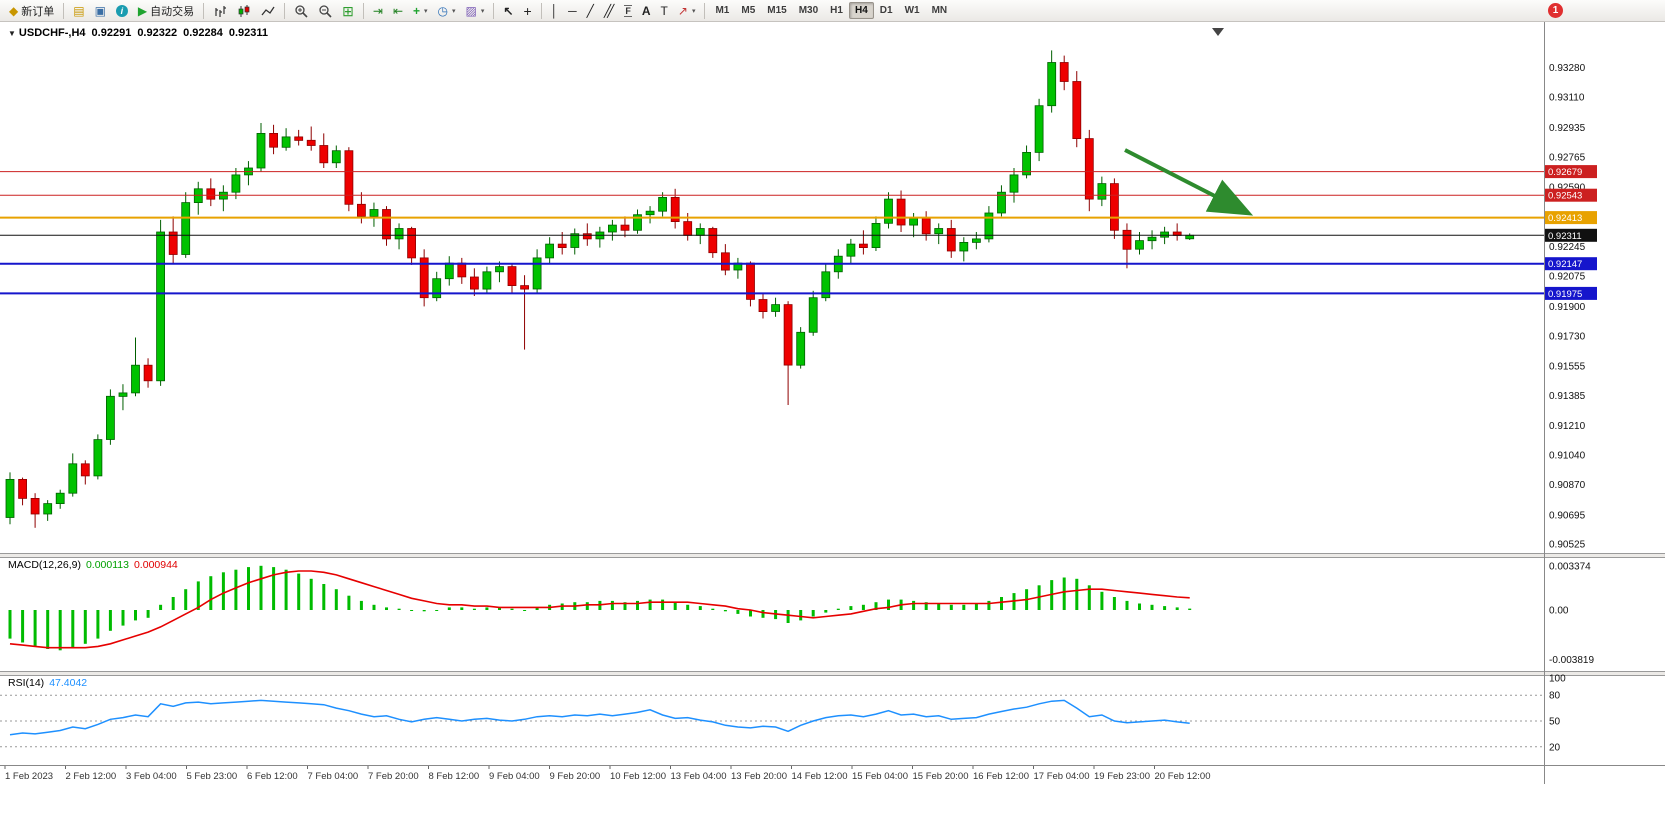 The width and height of the screenshot is (1665, 838). What do you see at coordinates (572, 11) in the screenshot?
I see `horizontal-line-button: ─` at bounding box center [572, 11].